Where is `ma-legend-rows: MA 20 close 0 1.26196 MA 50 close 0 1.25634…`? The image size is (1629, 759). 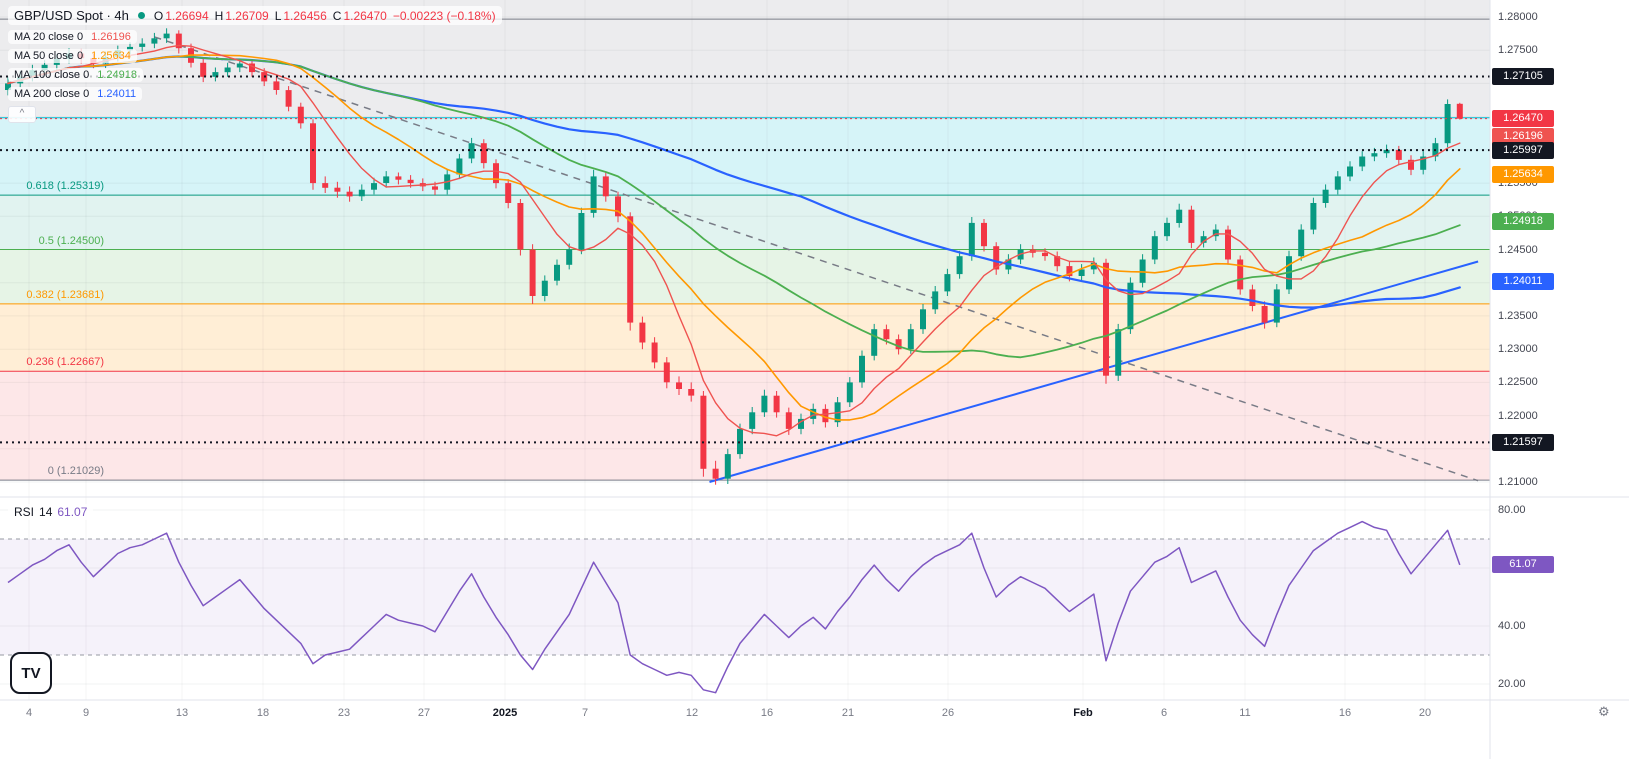
ma-legend-rows: MA 20 close 0 1.26196 MA 50 close 0 1.25634… is located at coordinates (75, 65).